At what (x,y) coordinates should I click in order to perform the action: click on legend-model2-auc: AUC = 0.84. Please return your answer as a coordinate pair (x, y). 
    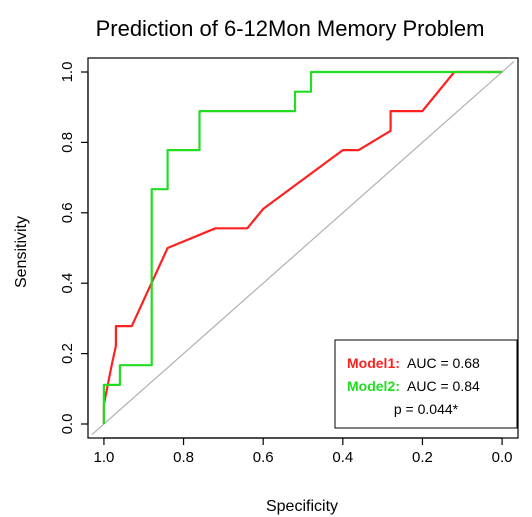
    Looking at the image, I should click on (443, 386).